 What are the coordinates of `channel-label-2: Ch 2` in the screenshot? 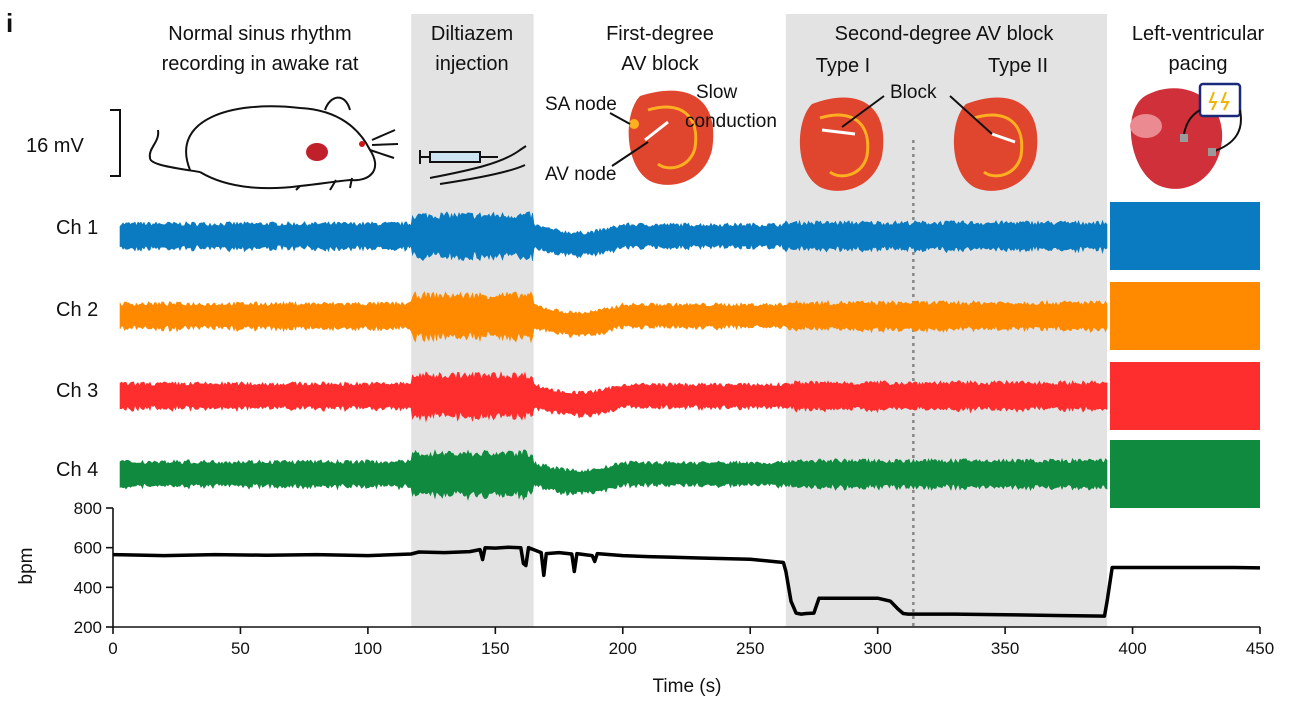 It's located at (77, 310).